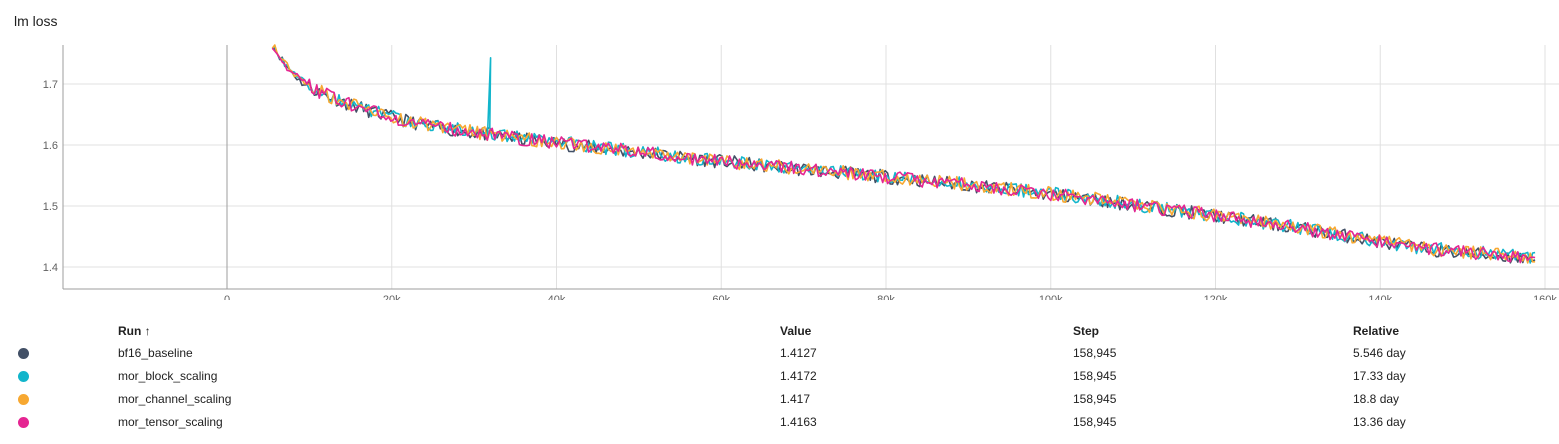 This screenshot has width=1559, height=444. I want to click on run-name: mor_channel_scaling, so click(175, 399).